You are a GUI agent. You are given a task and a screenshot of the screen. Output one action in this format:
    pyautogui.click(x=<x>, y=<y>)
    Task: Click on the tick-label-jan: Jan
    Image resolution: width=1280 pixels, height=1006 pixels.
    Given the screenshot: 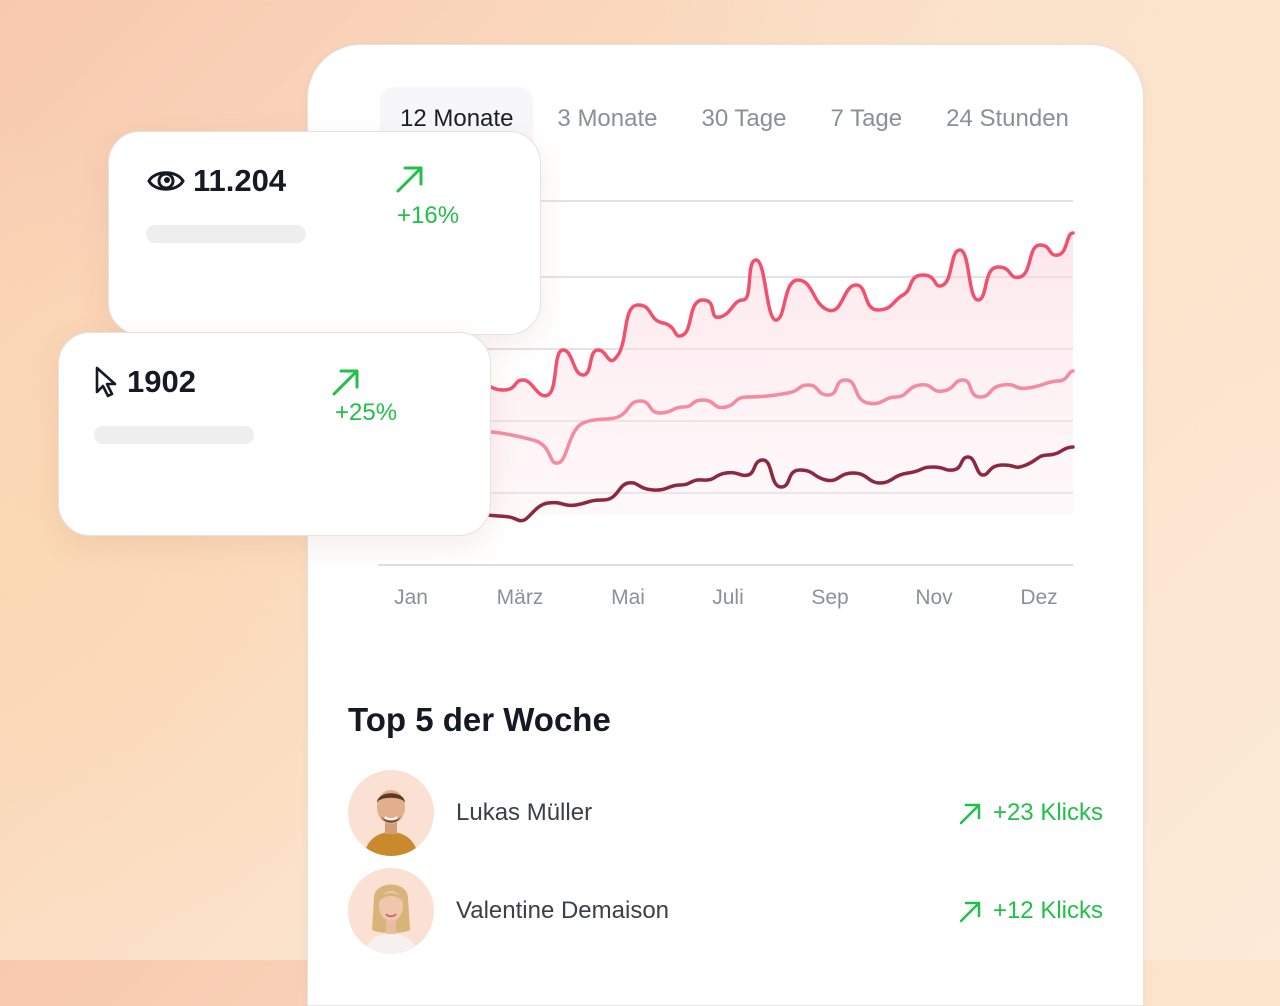 What is the action you would take?
    pyautogui.click(x=411, y=597)
    